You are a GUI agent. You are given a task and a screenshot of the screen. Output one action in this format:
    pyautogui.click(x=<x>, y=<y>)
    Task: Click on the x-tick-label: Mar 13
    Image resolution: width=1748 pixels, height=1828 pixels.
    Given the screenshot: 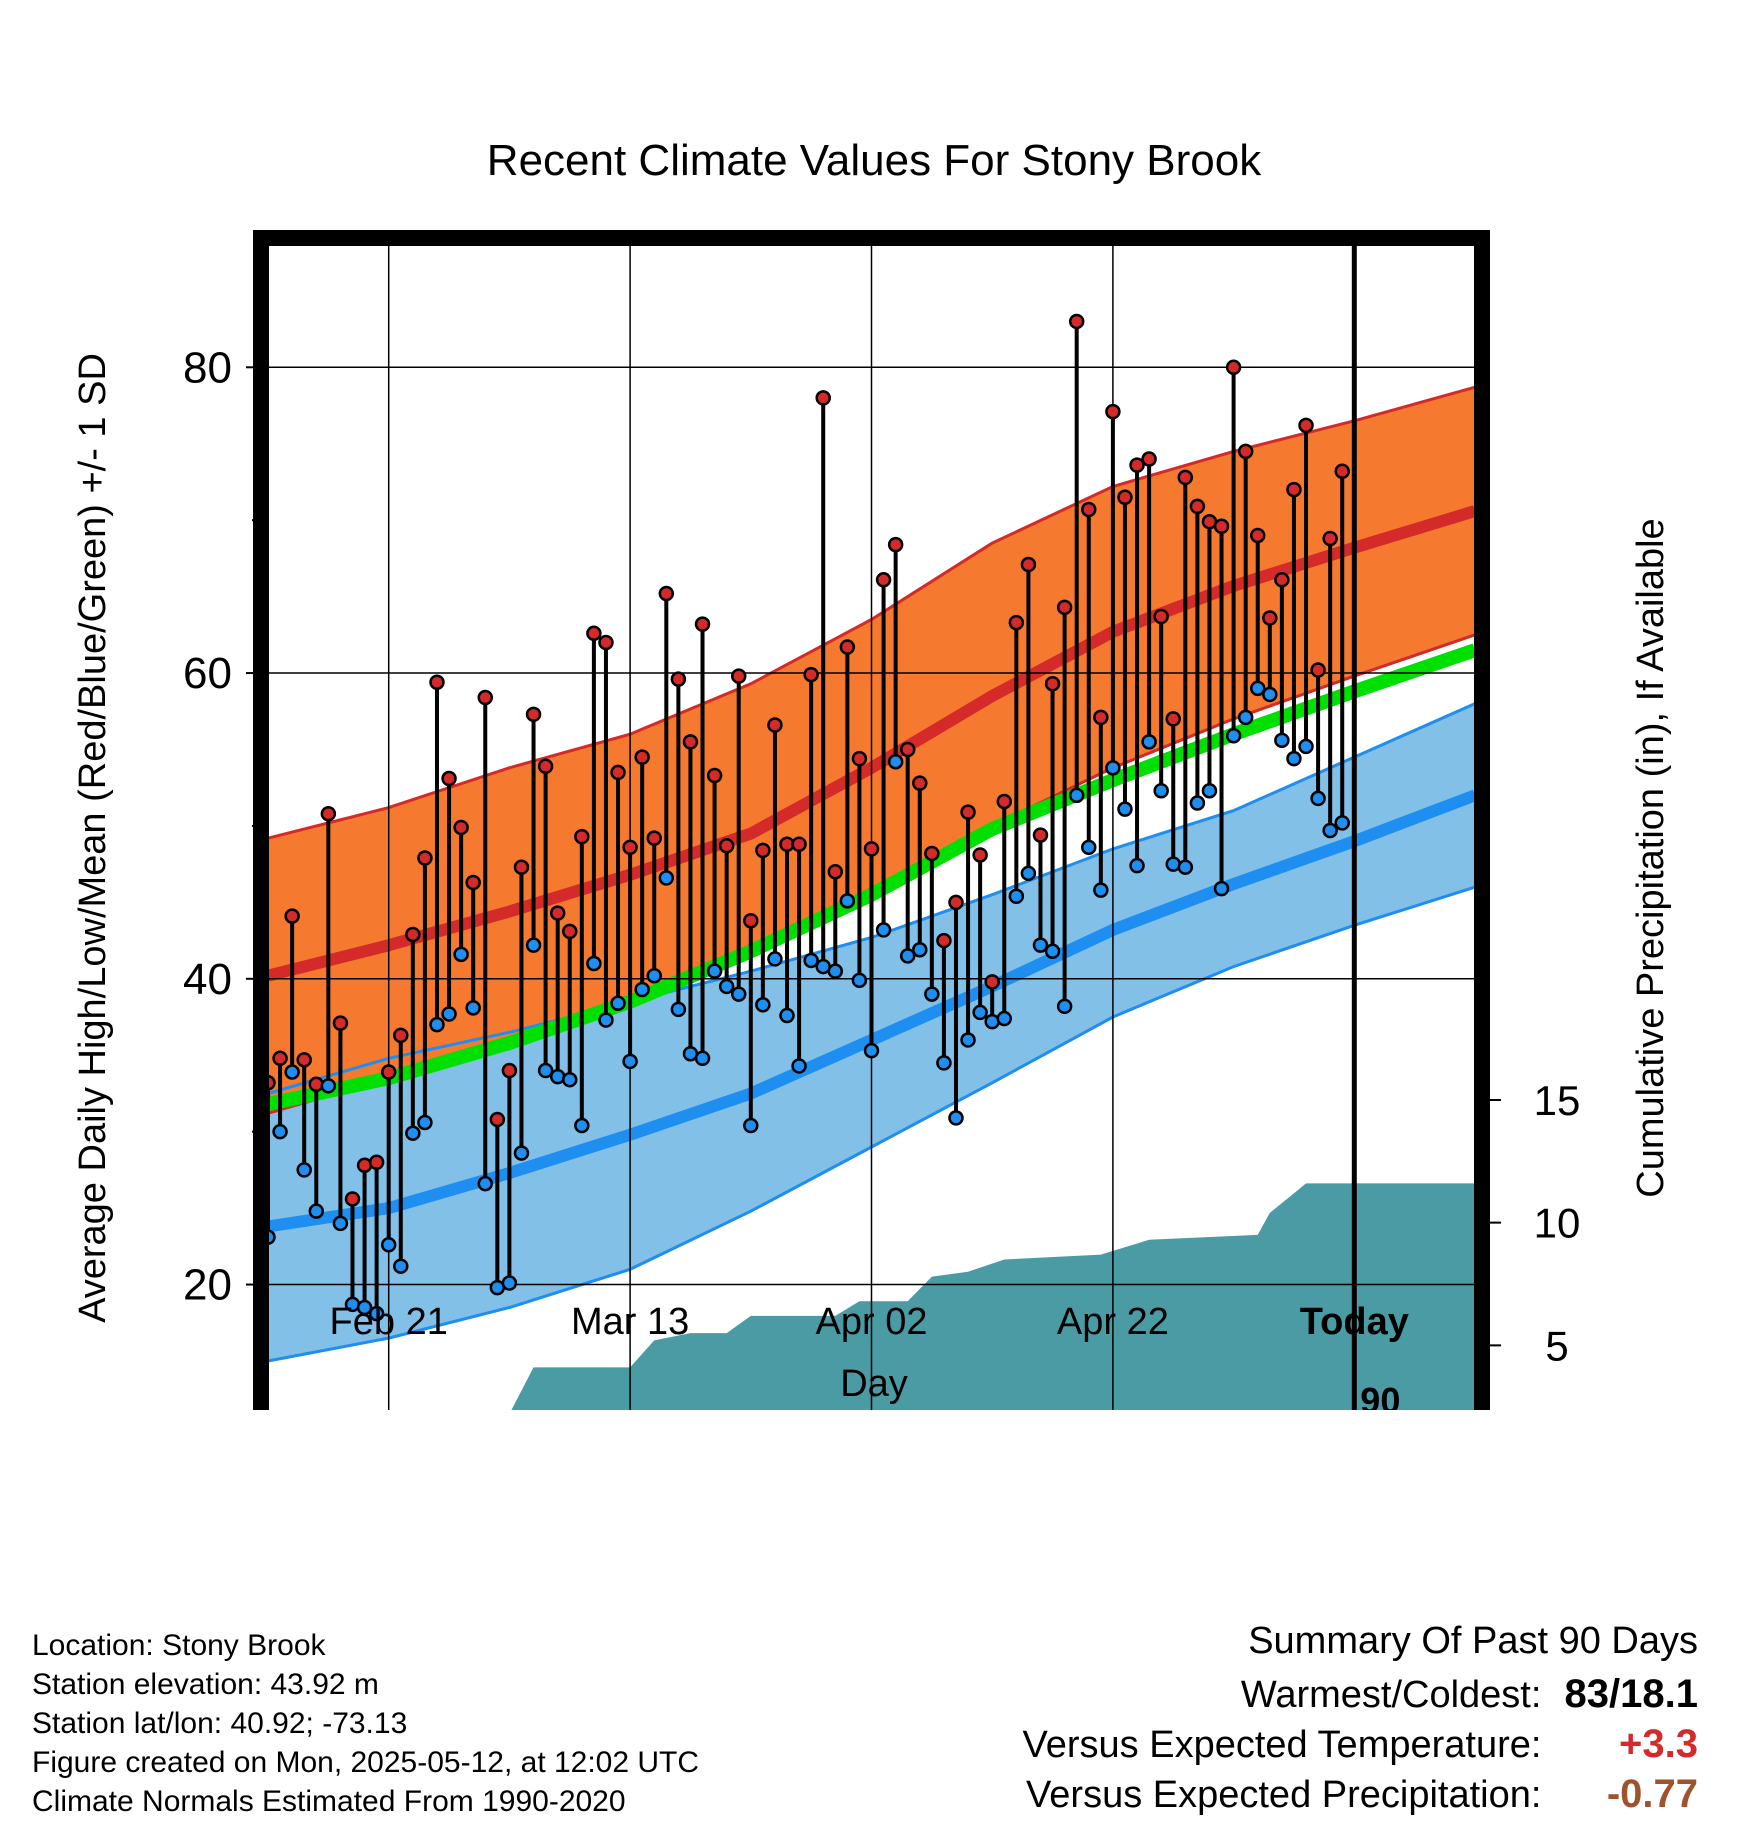 What is the action you would take?
    pyautogui.click(x=630, y=1322)
    